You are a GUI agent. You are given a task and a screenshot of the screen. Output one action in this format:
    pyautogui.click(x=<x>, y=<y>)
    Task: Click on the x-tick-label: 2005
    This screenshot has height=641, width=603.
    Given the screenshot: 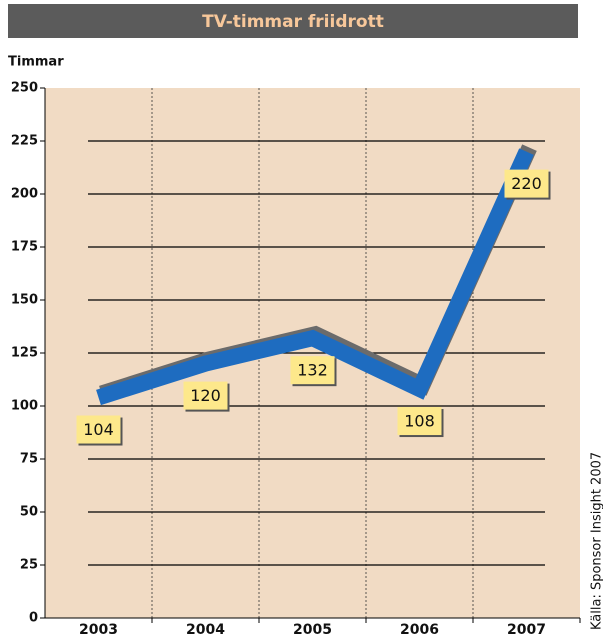 What is the action you would take?
    pyautogui.click(x=312, y=629)
    